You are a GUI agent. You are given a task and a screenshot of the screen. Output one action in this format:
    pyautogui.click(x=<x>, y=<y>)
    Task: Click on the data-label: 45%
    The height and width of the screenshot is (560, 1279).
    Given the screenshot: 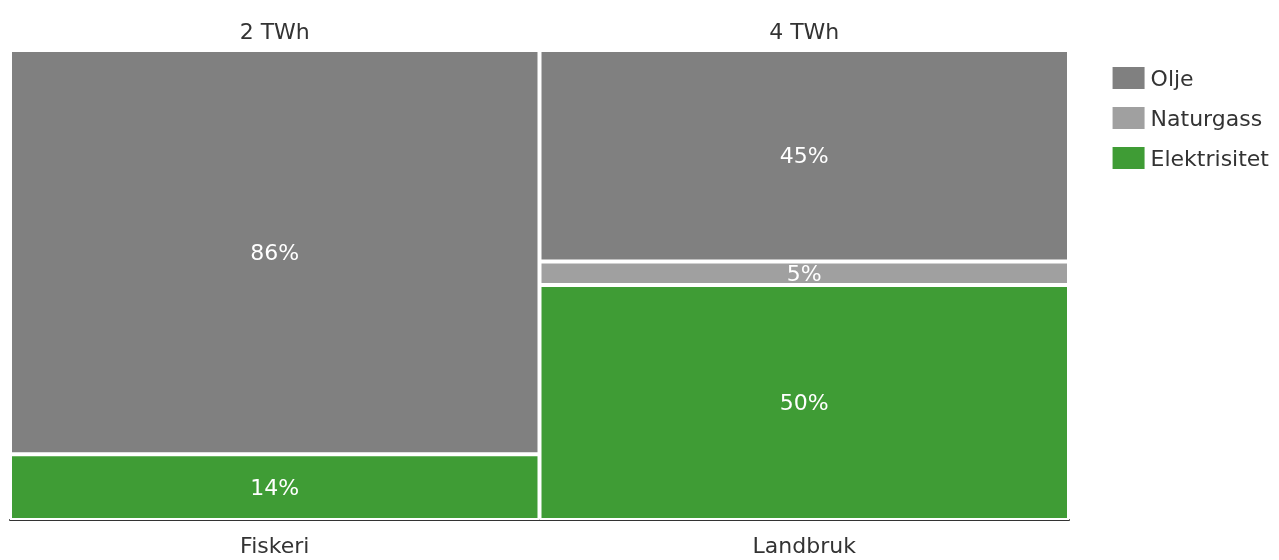 What is the action you would take?
    pyautogui.click(x=804, y=156)
    